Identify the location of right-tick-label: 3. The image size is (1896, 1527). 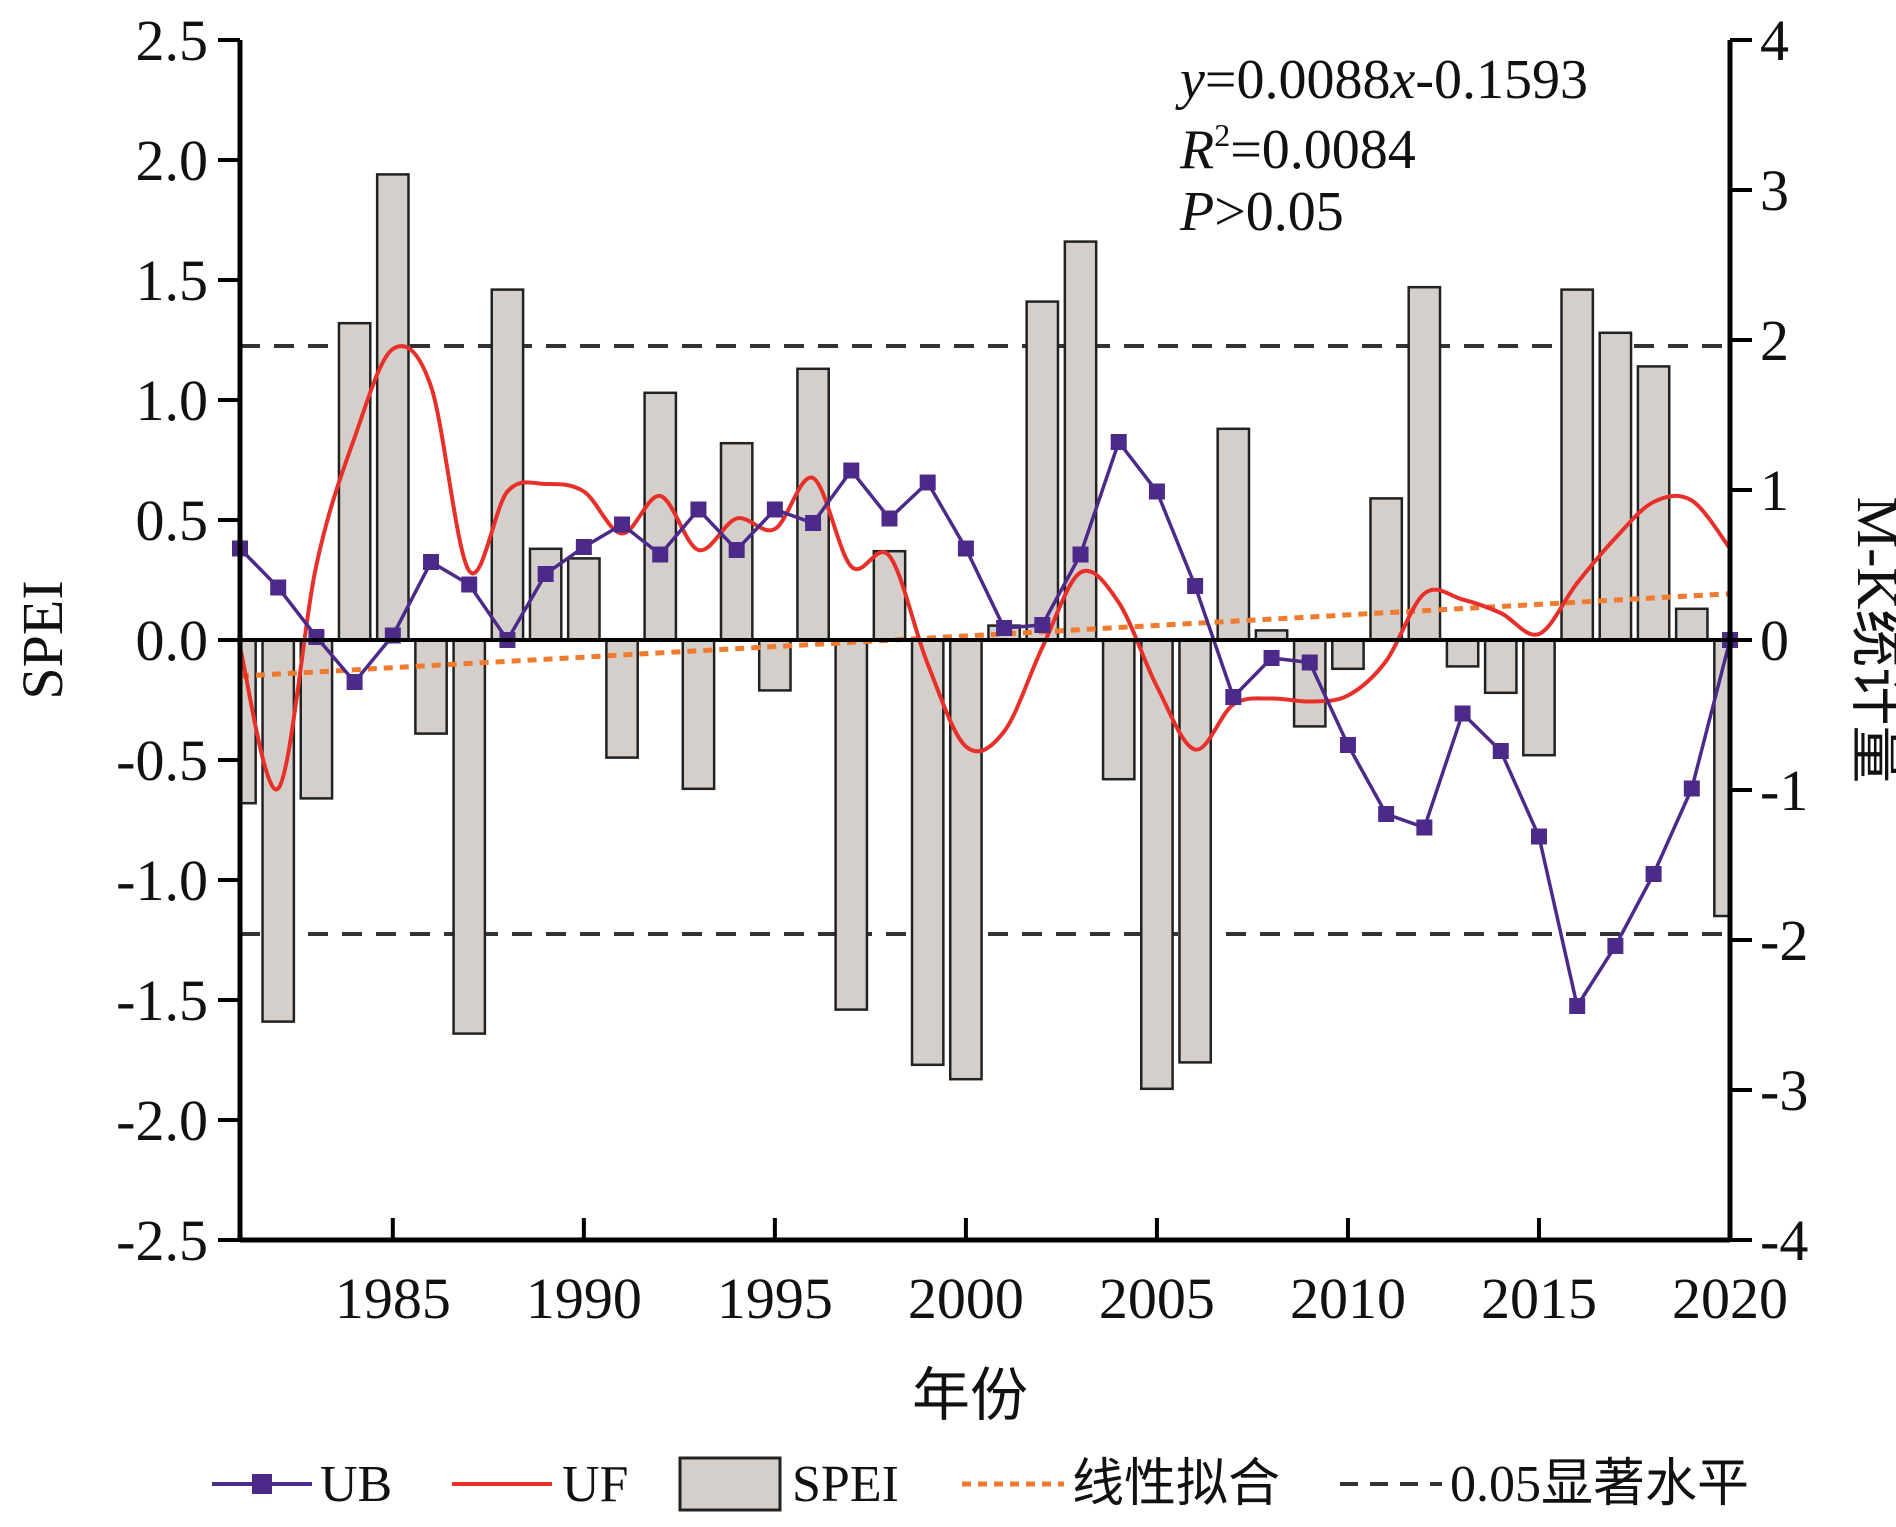
(1774, 190).